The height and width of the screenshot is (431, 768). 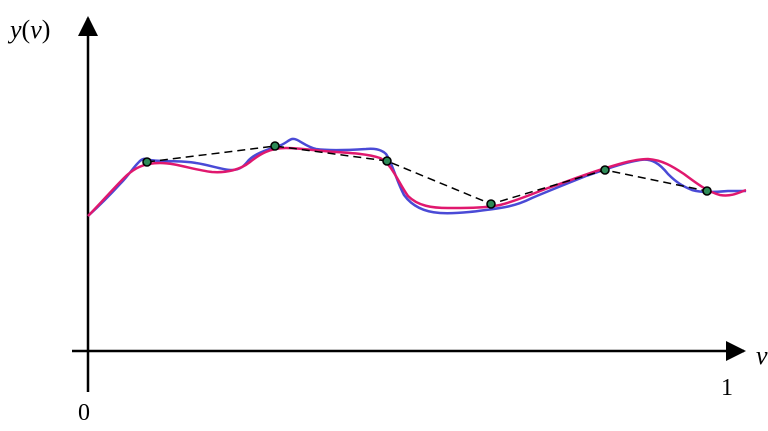 I want to click on y-label-open: (, so click(x=26, y=29).